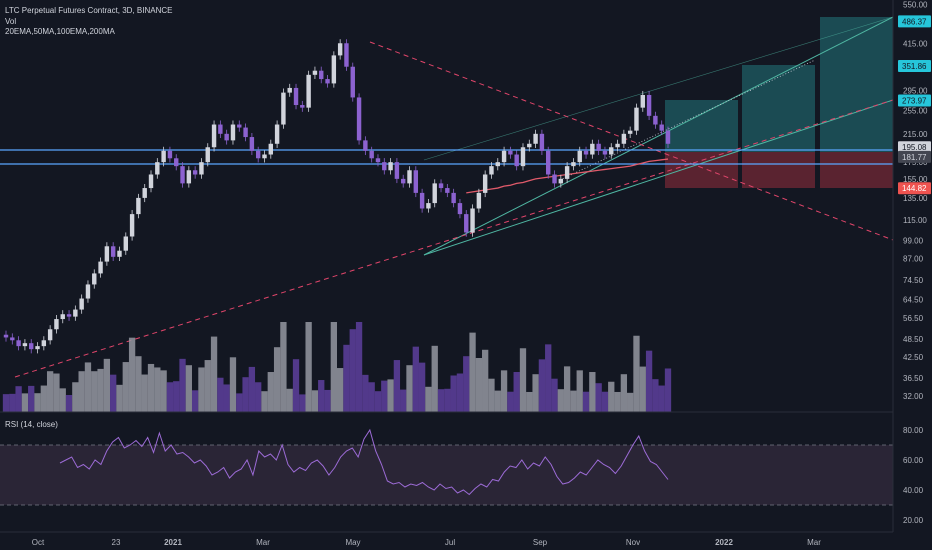 This screenshot has width=932, height=550. I want to click on price-tick-label: 415.00, so click(915, 43).